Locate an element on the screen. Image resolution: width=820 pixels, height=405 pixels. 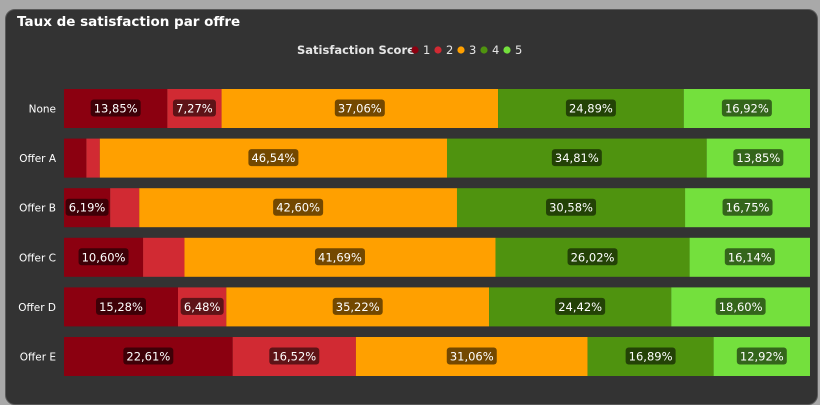
data-label: 12,92% is located at coordinates (762, 357).